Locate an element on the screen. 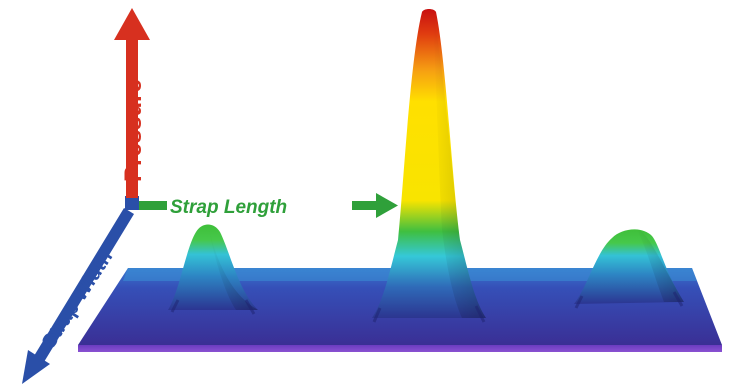 The width and height of the screenshot is (733, 388). strap-length-axis: Strap Length is located at coordinates (268, 205).